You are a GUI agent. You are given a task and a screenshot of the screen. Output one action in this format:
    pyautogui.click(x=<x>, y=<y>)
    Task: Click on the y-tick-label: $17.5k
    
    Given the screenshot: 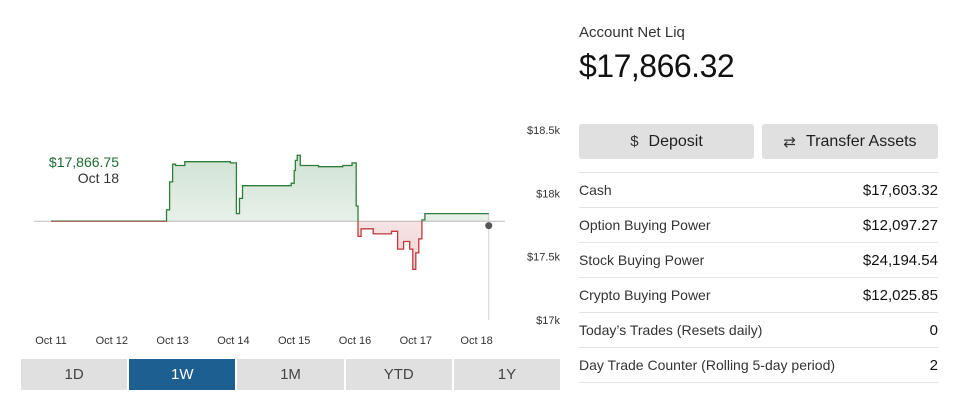 What is the action you would take?
    pyautogui.click(x=544, y=258)
    